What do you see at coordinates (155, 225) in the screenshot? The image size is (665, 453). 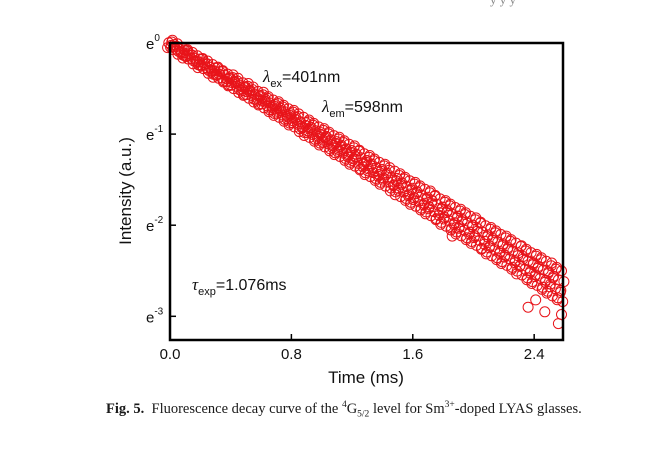 I see `y-tick-label: e-2` at bounding box center [155, 225].